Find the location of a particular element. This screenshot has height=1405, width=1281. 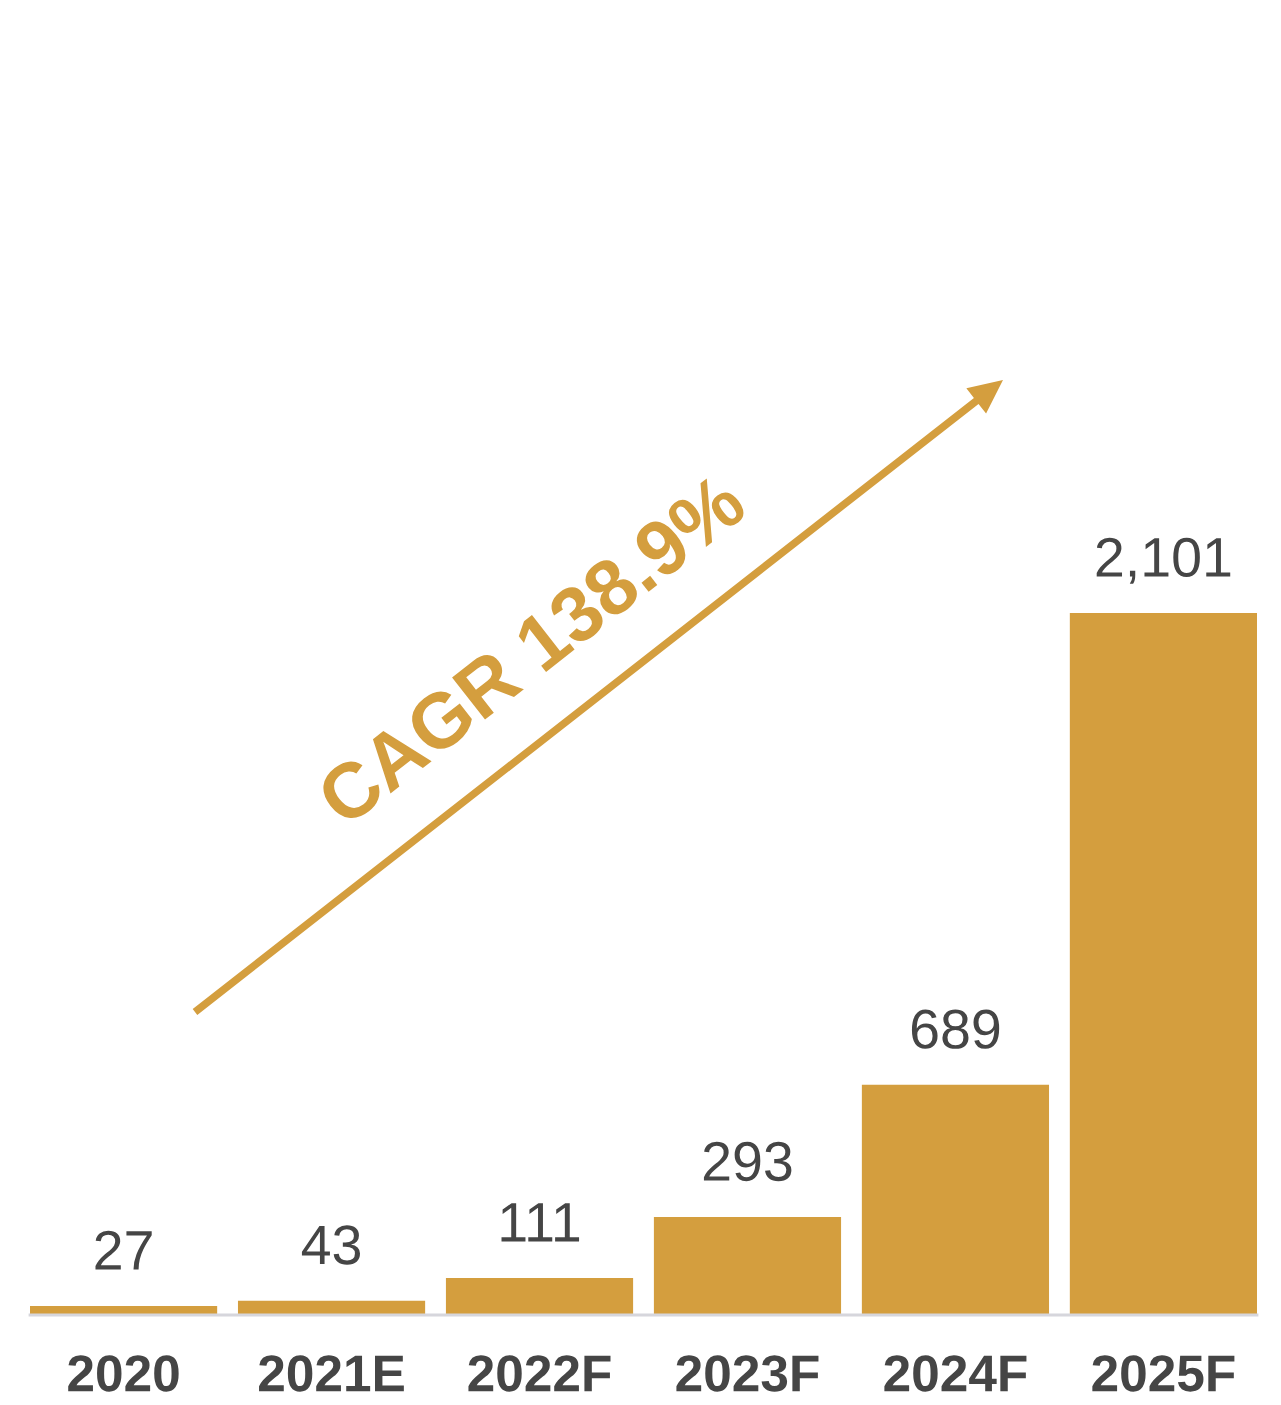

data-label: 293 is located at coordinates (747, 1161).